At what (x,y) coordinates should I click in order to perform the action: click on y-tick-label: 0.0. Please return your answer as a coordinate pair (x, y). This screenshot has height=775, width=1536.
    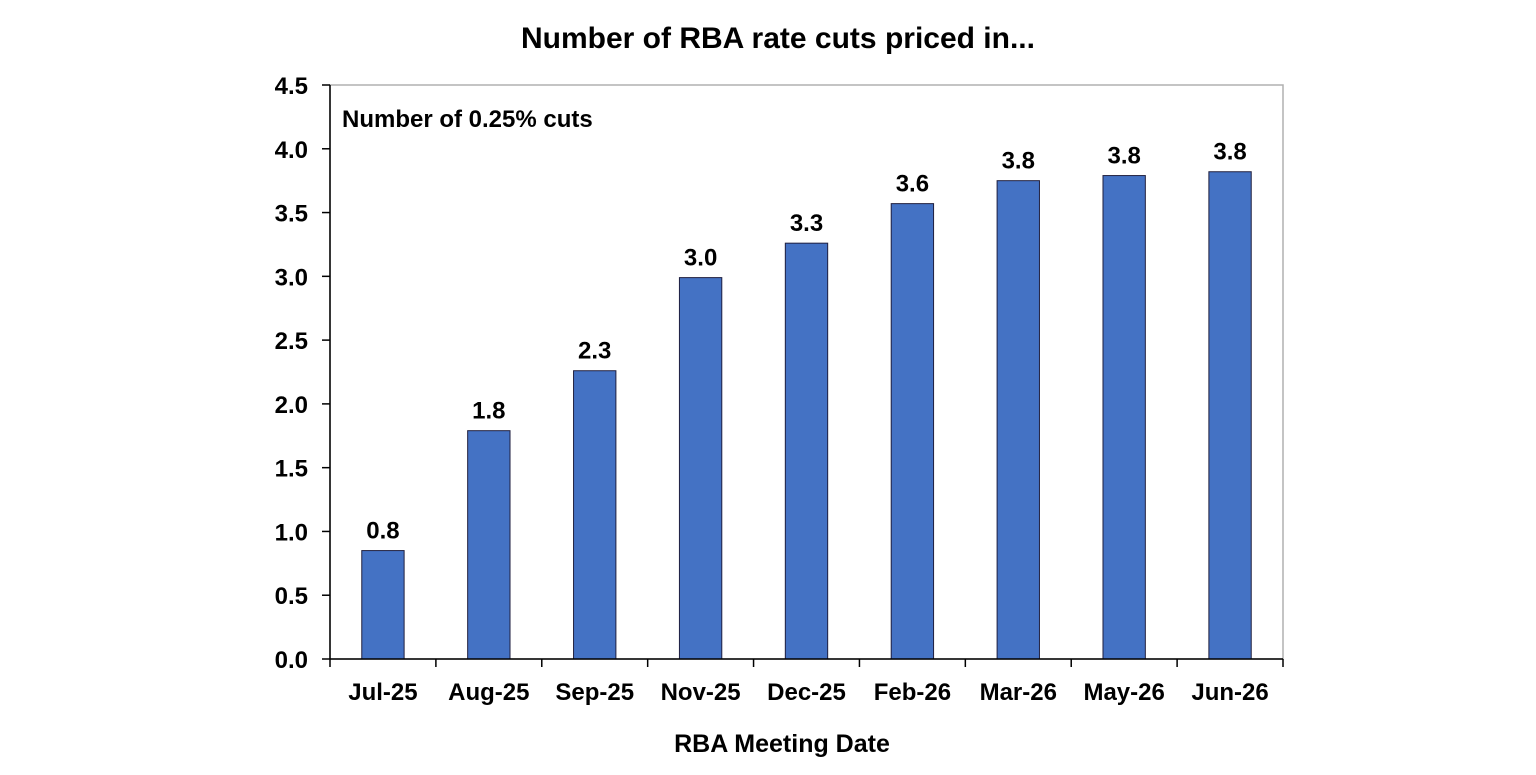
    Looking at the image, I should click on (291, 660).